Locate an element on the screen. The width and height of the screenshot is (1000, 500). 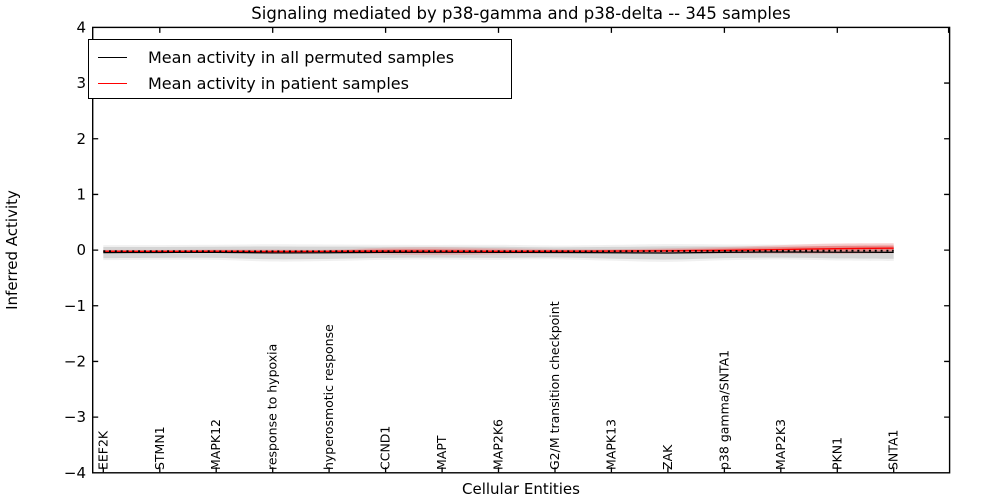
legend-label-permuted: Mean activity in all permuted samples is located at coordinates (301, 57).